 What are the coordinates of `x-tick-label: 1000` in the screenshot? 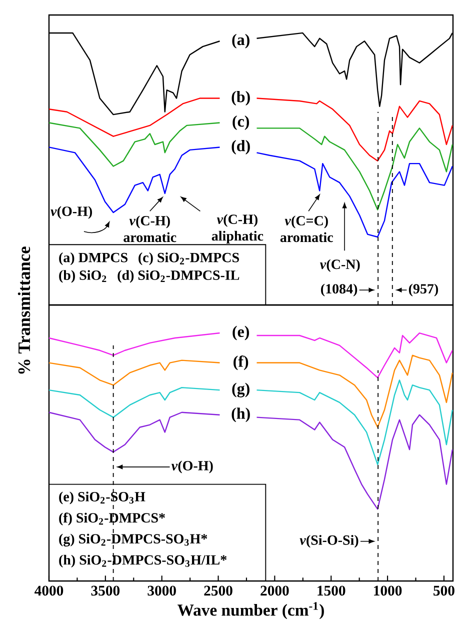 It's located at (388, 591).